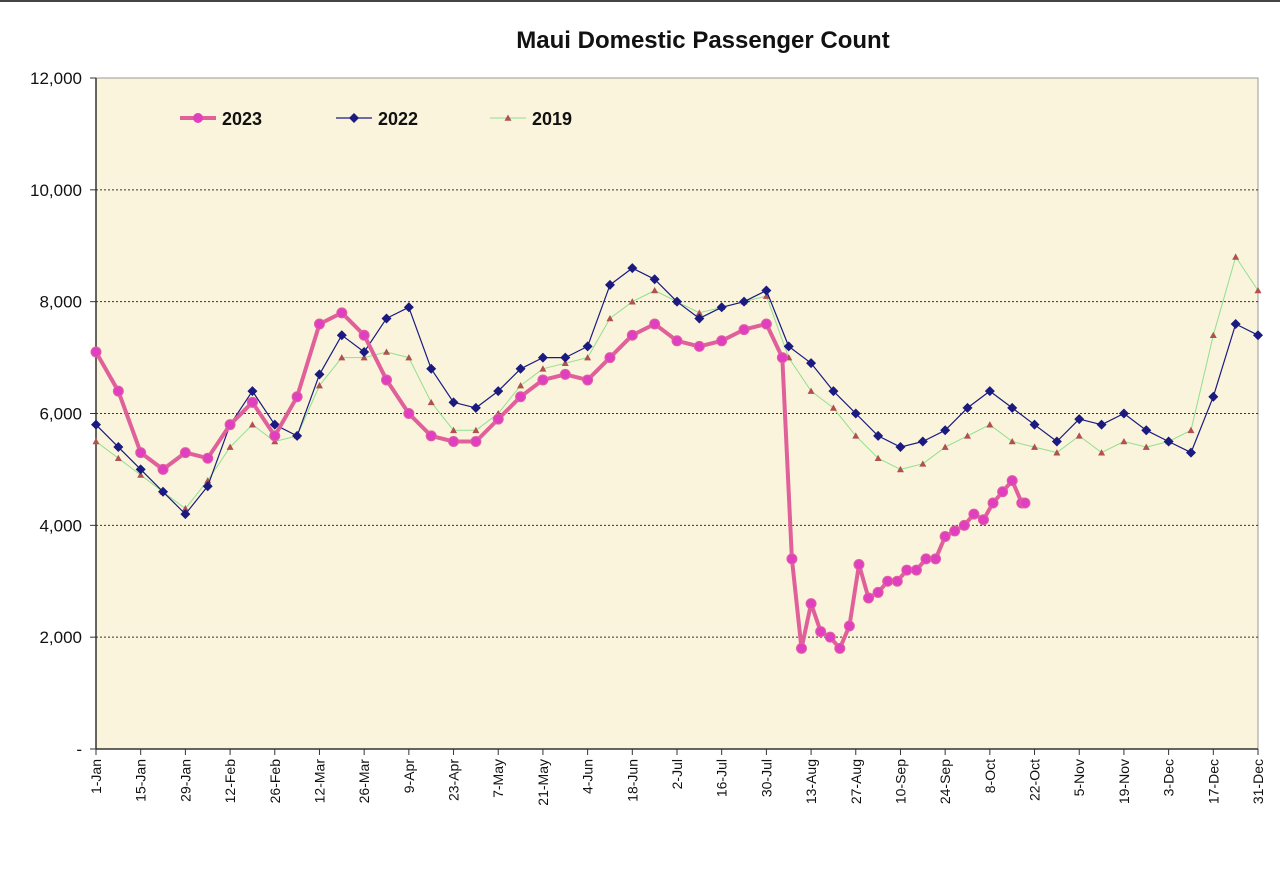  What do you see at coordinates (79, 749) in the screenshot?
I see `ytick-label-0: -` at bounding box center [79, 749].